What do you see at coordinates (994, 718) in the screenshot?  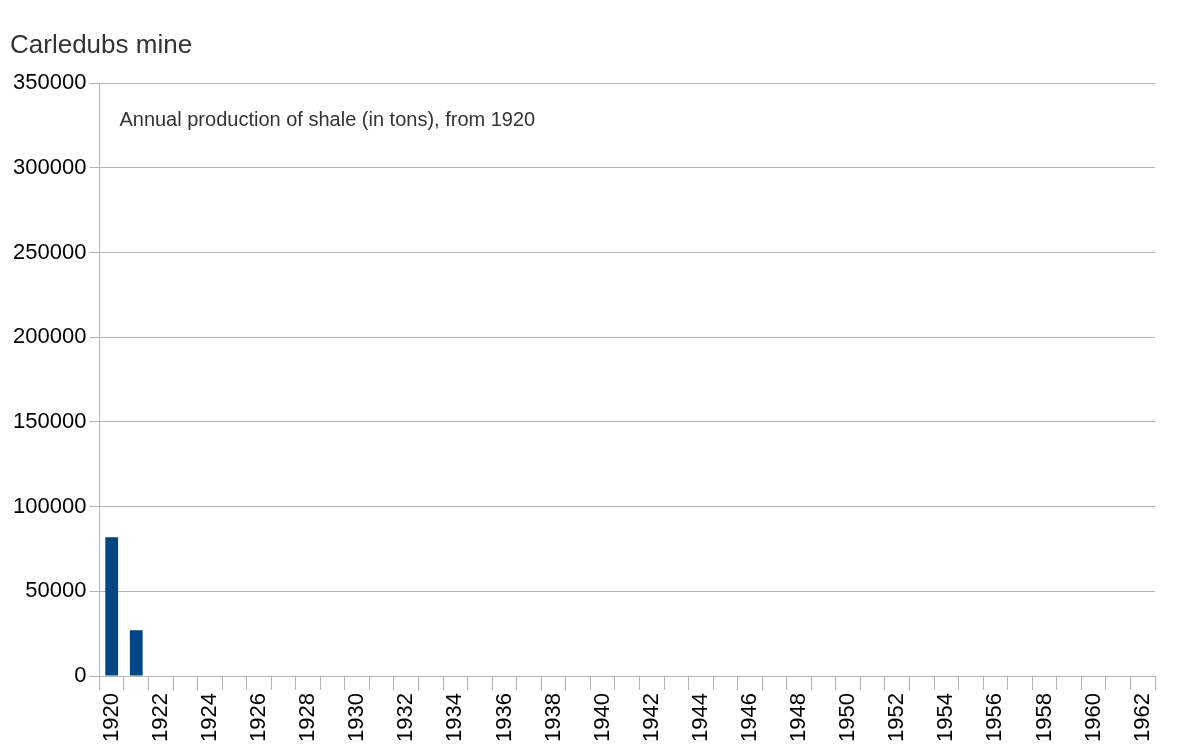 I see `x-tick-label: 1956` at bounding box center [994, 718].